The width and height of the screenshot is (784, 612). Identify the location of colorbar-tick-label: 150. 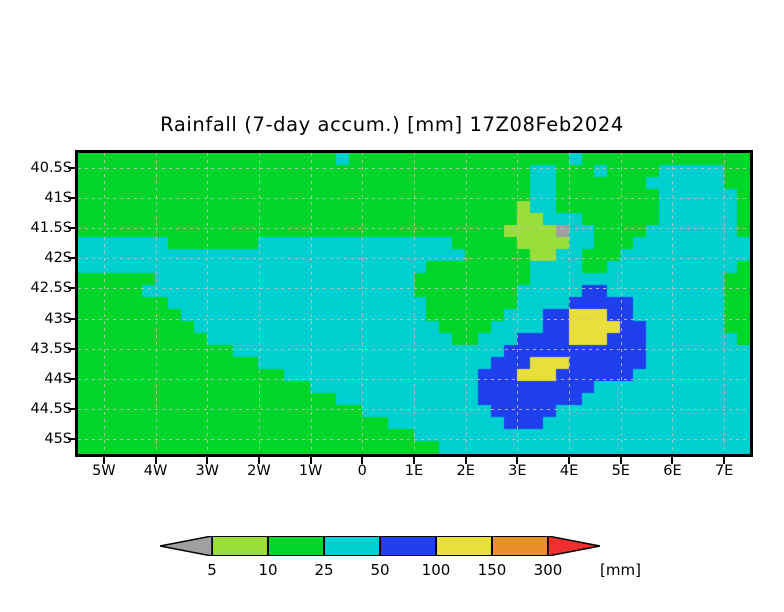
(492, 570).